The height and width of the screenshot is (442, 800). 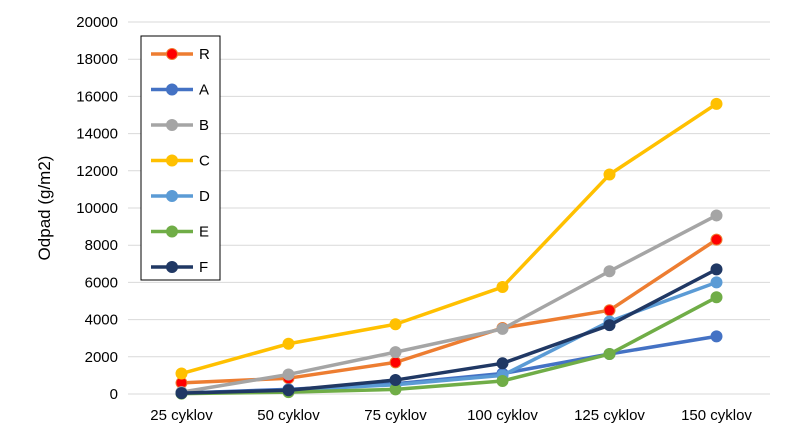 What do you see at coordinates (204, 54) in the screenshot?
I see `legend-label: R` at bounding box center [204, 54].